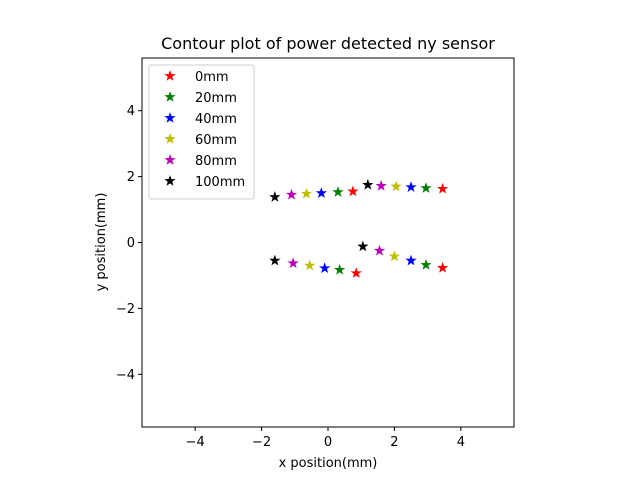 The image size is (640, 480). What do you see at coordinates (394, 442) in the screenshot?
I see `x-tick-label: 2` at bounding box center [394, 442].